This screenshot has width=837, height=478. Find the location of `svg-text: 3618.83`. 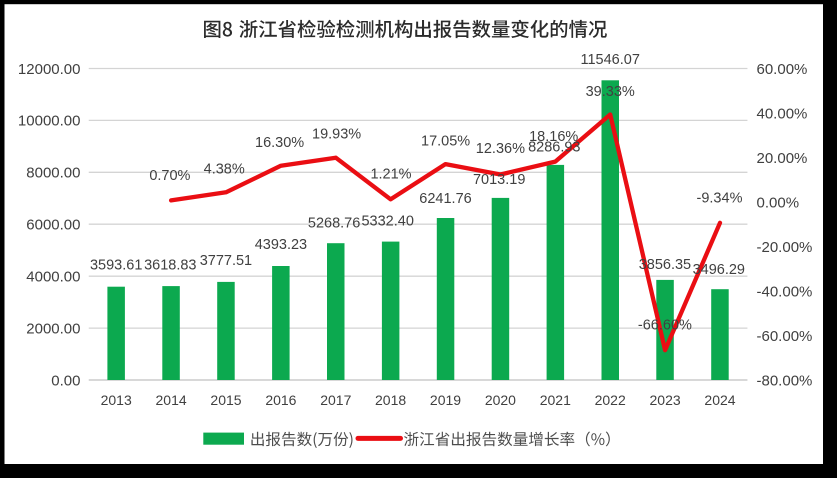

svg-text: 3618.83 is located at coordinates (170, 265).